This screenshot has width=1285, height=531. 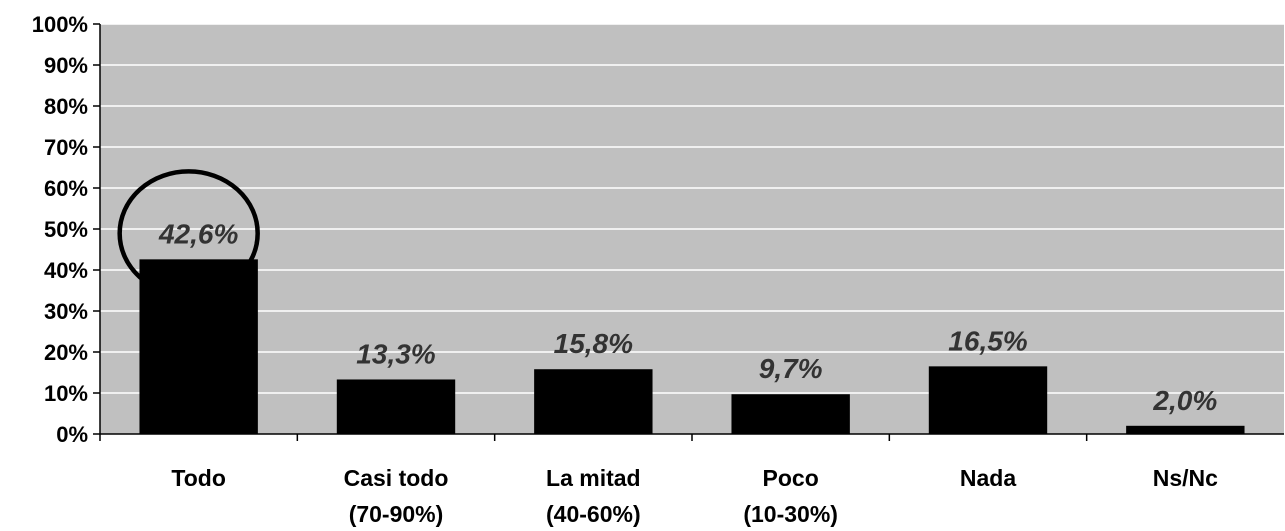 I want to click on y-axis-ticks: 0% 10% 20% 30% 40% 50% 60% 70% 80% 90% 100%, so click(x=60, y=229).